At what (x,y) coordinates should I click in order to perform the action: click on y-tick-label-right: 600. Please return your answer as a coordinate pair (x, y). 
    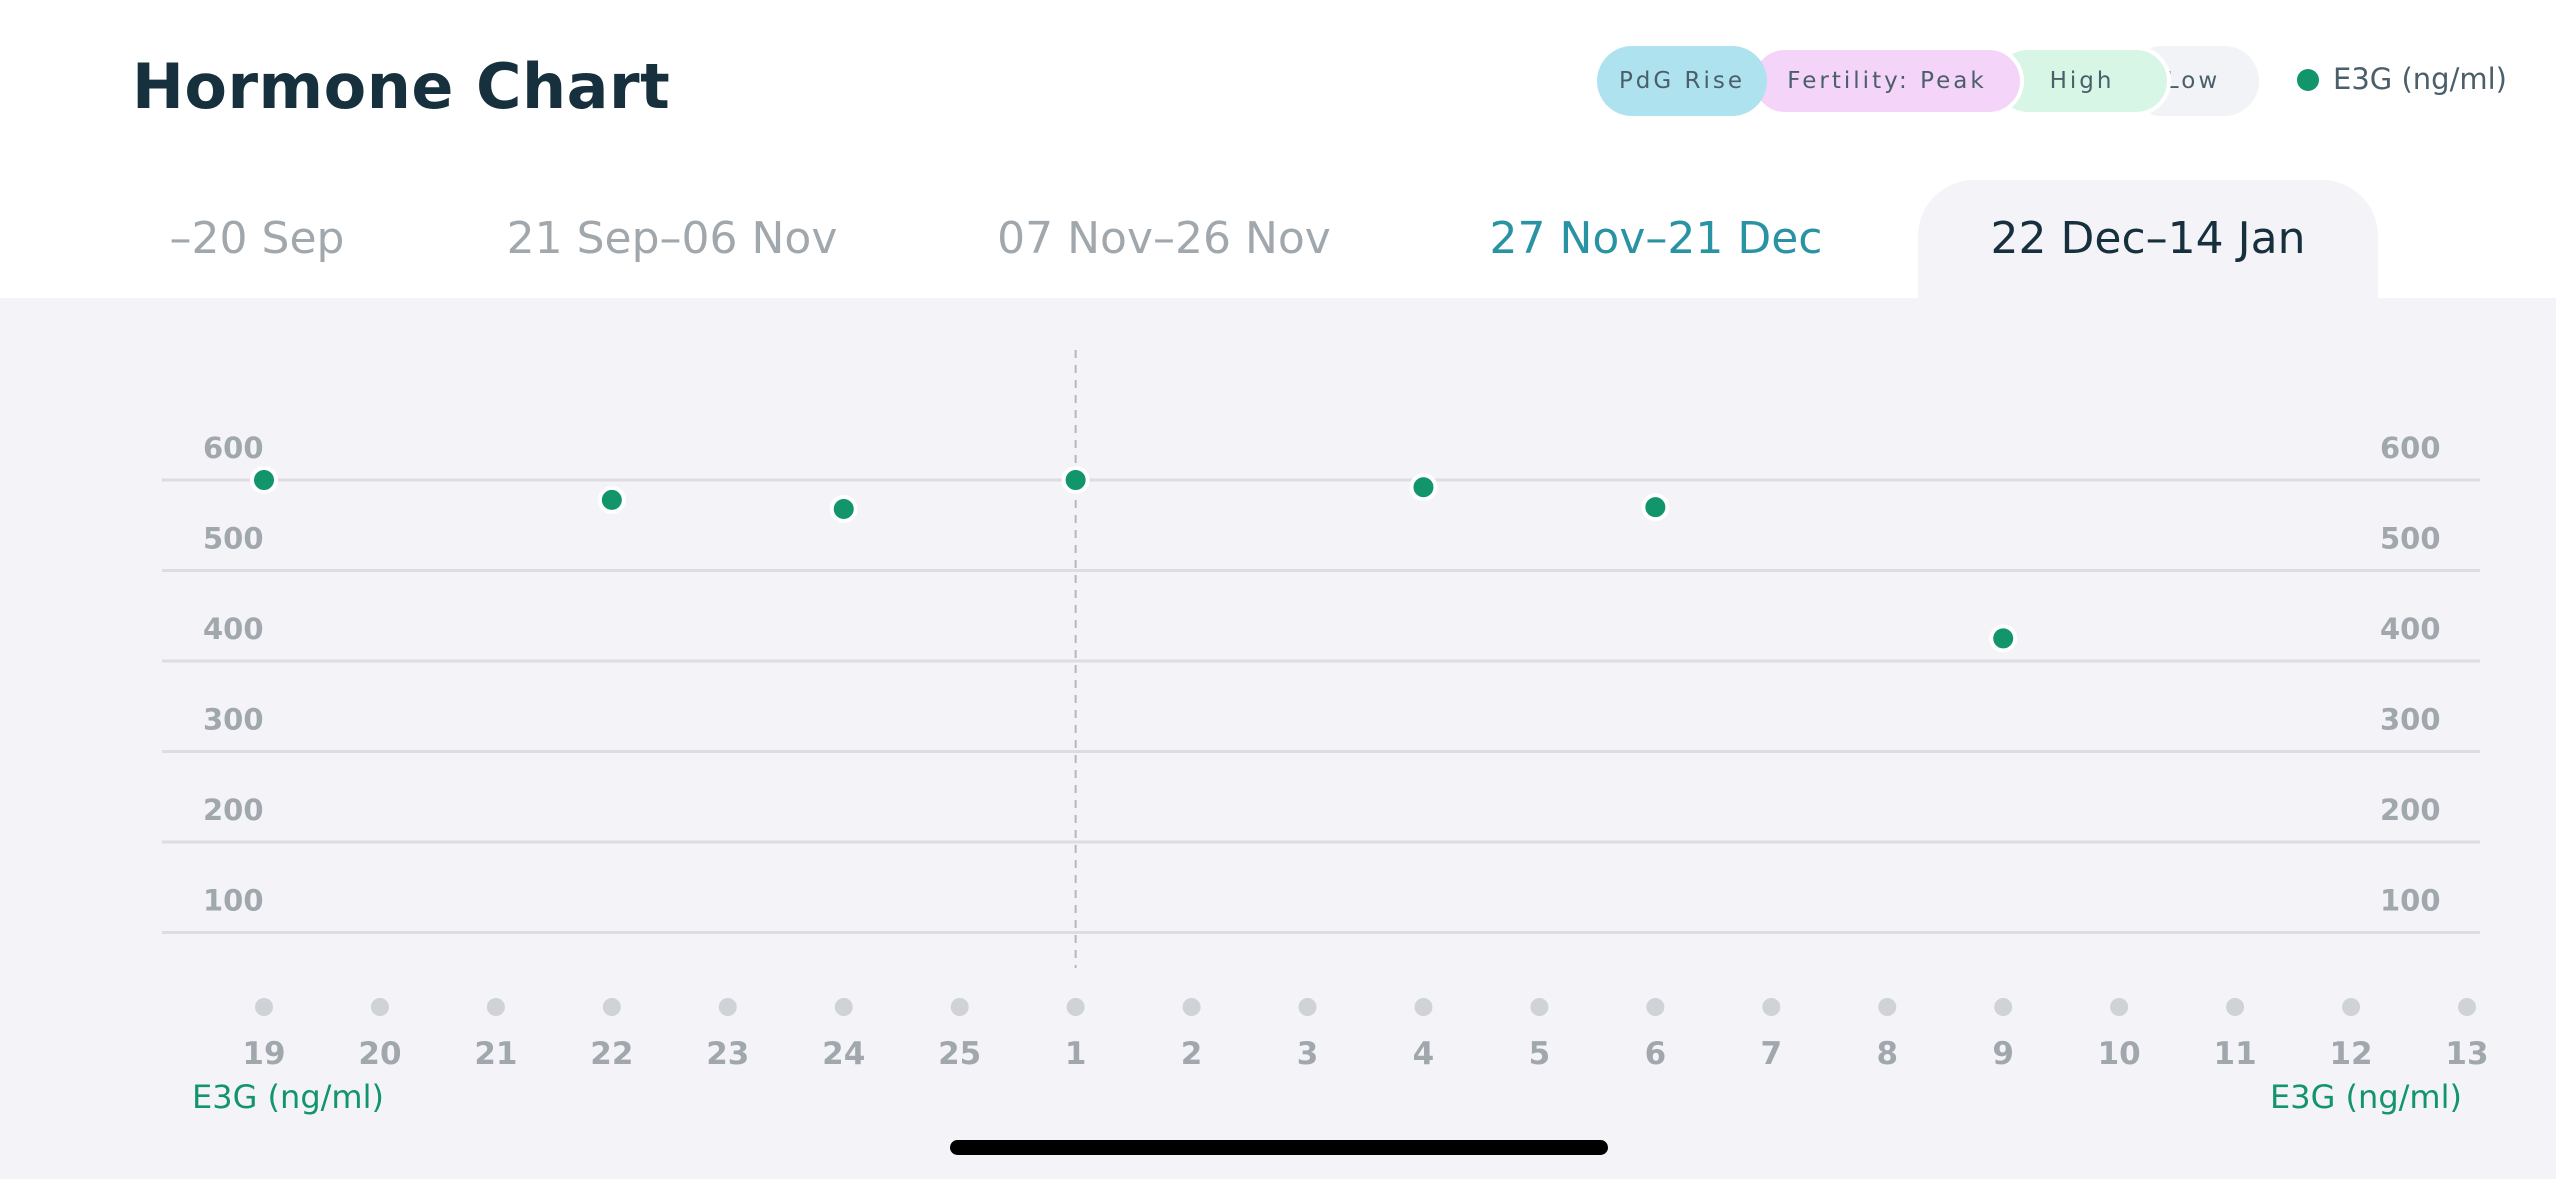
    Looking at the image, I should click on (2410, 448).